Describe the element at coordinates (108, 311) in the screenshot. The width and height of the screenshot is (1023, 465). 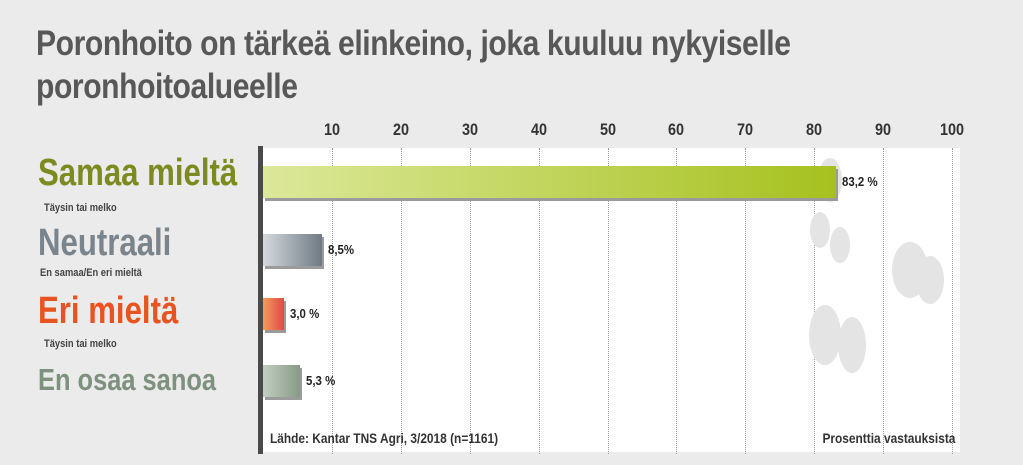
I see `category-label: Eri mieltä` at that location.